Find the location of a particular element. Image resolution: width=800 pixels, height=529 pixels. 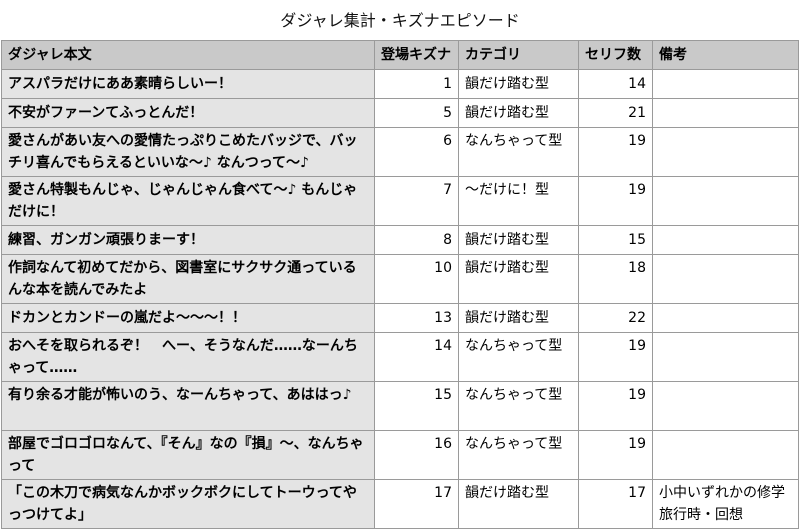

cell-note: 小中いずれかの修学旅行時・回想 is located at coordinates (725, 504).